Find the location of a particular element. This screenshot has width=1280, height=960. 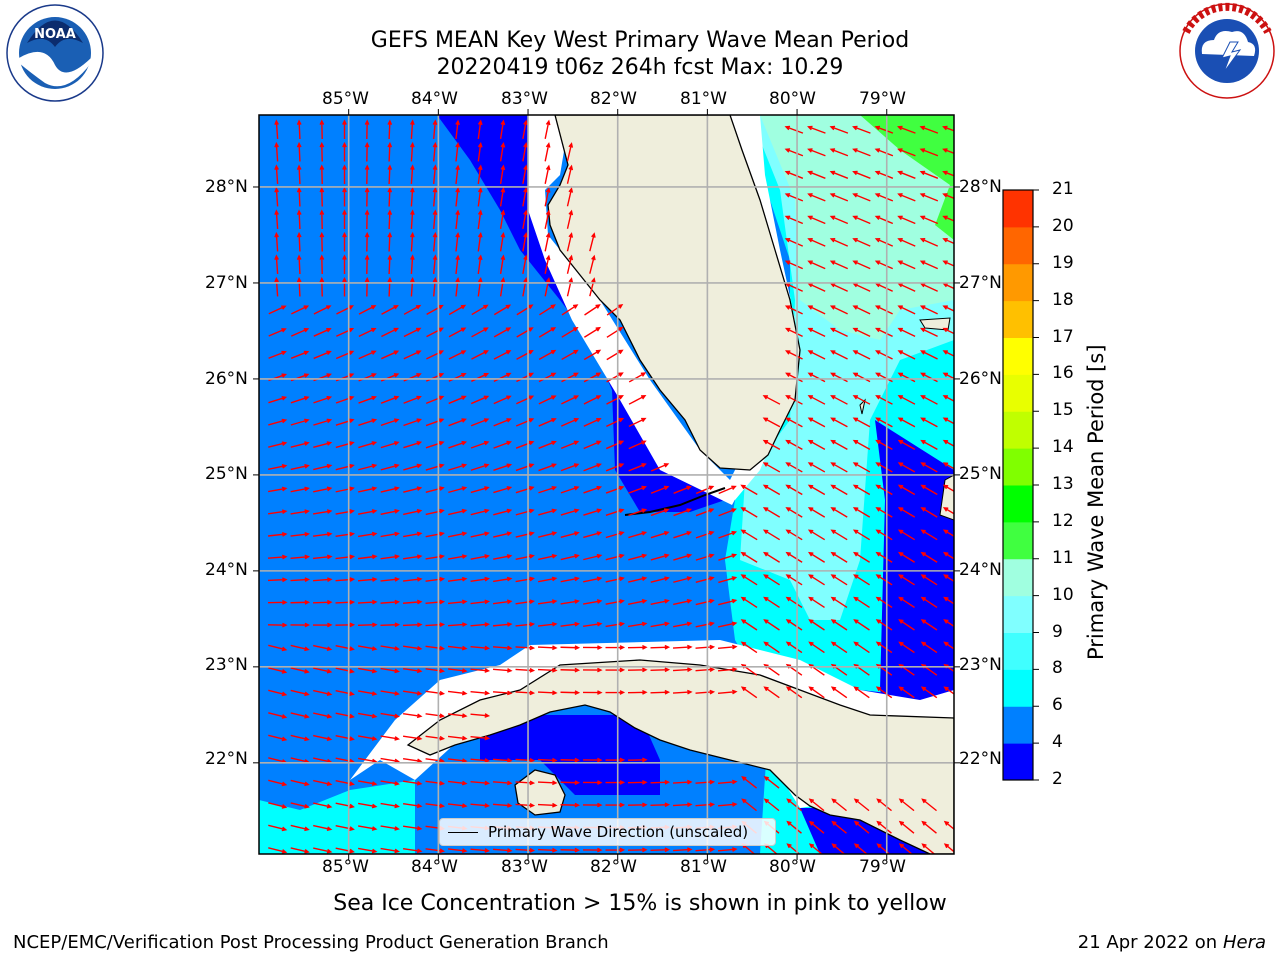

lat-label-right-25: 25°N is located at coordinates (980, 474).